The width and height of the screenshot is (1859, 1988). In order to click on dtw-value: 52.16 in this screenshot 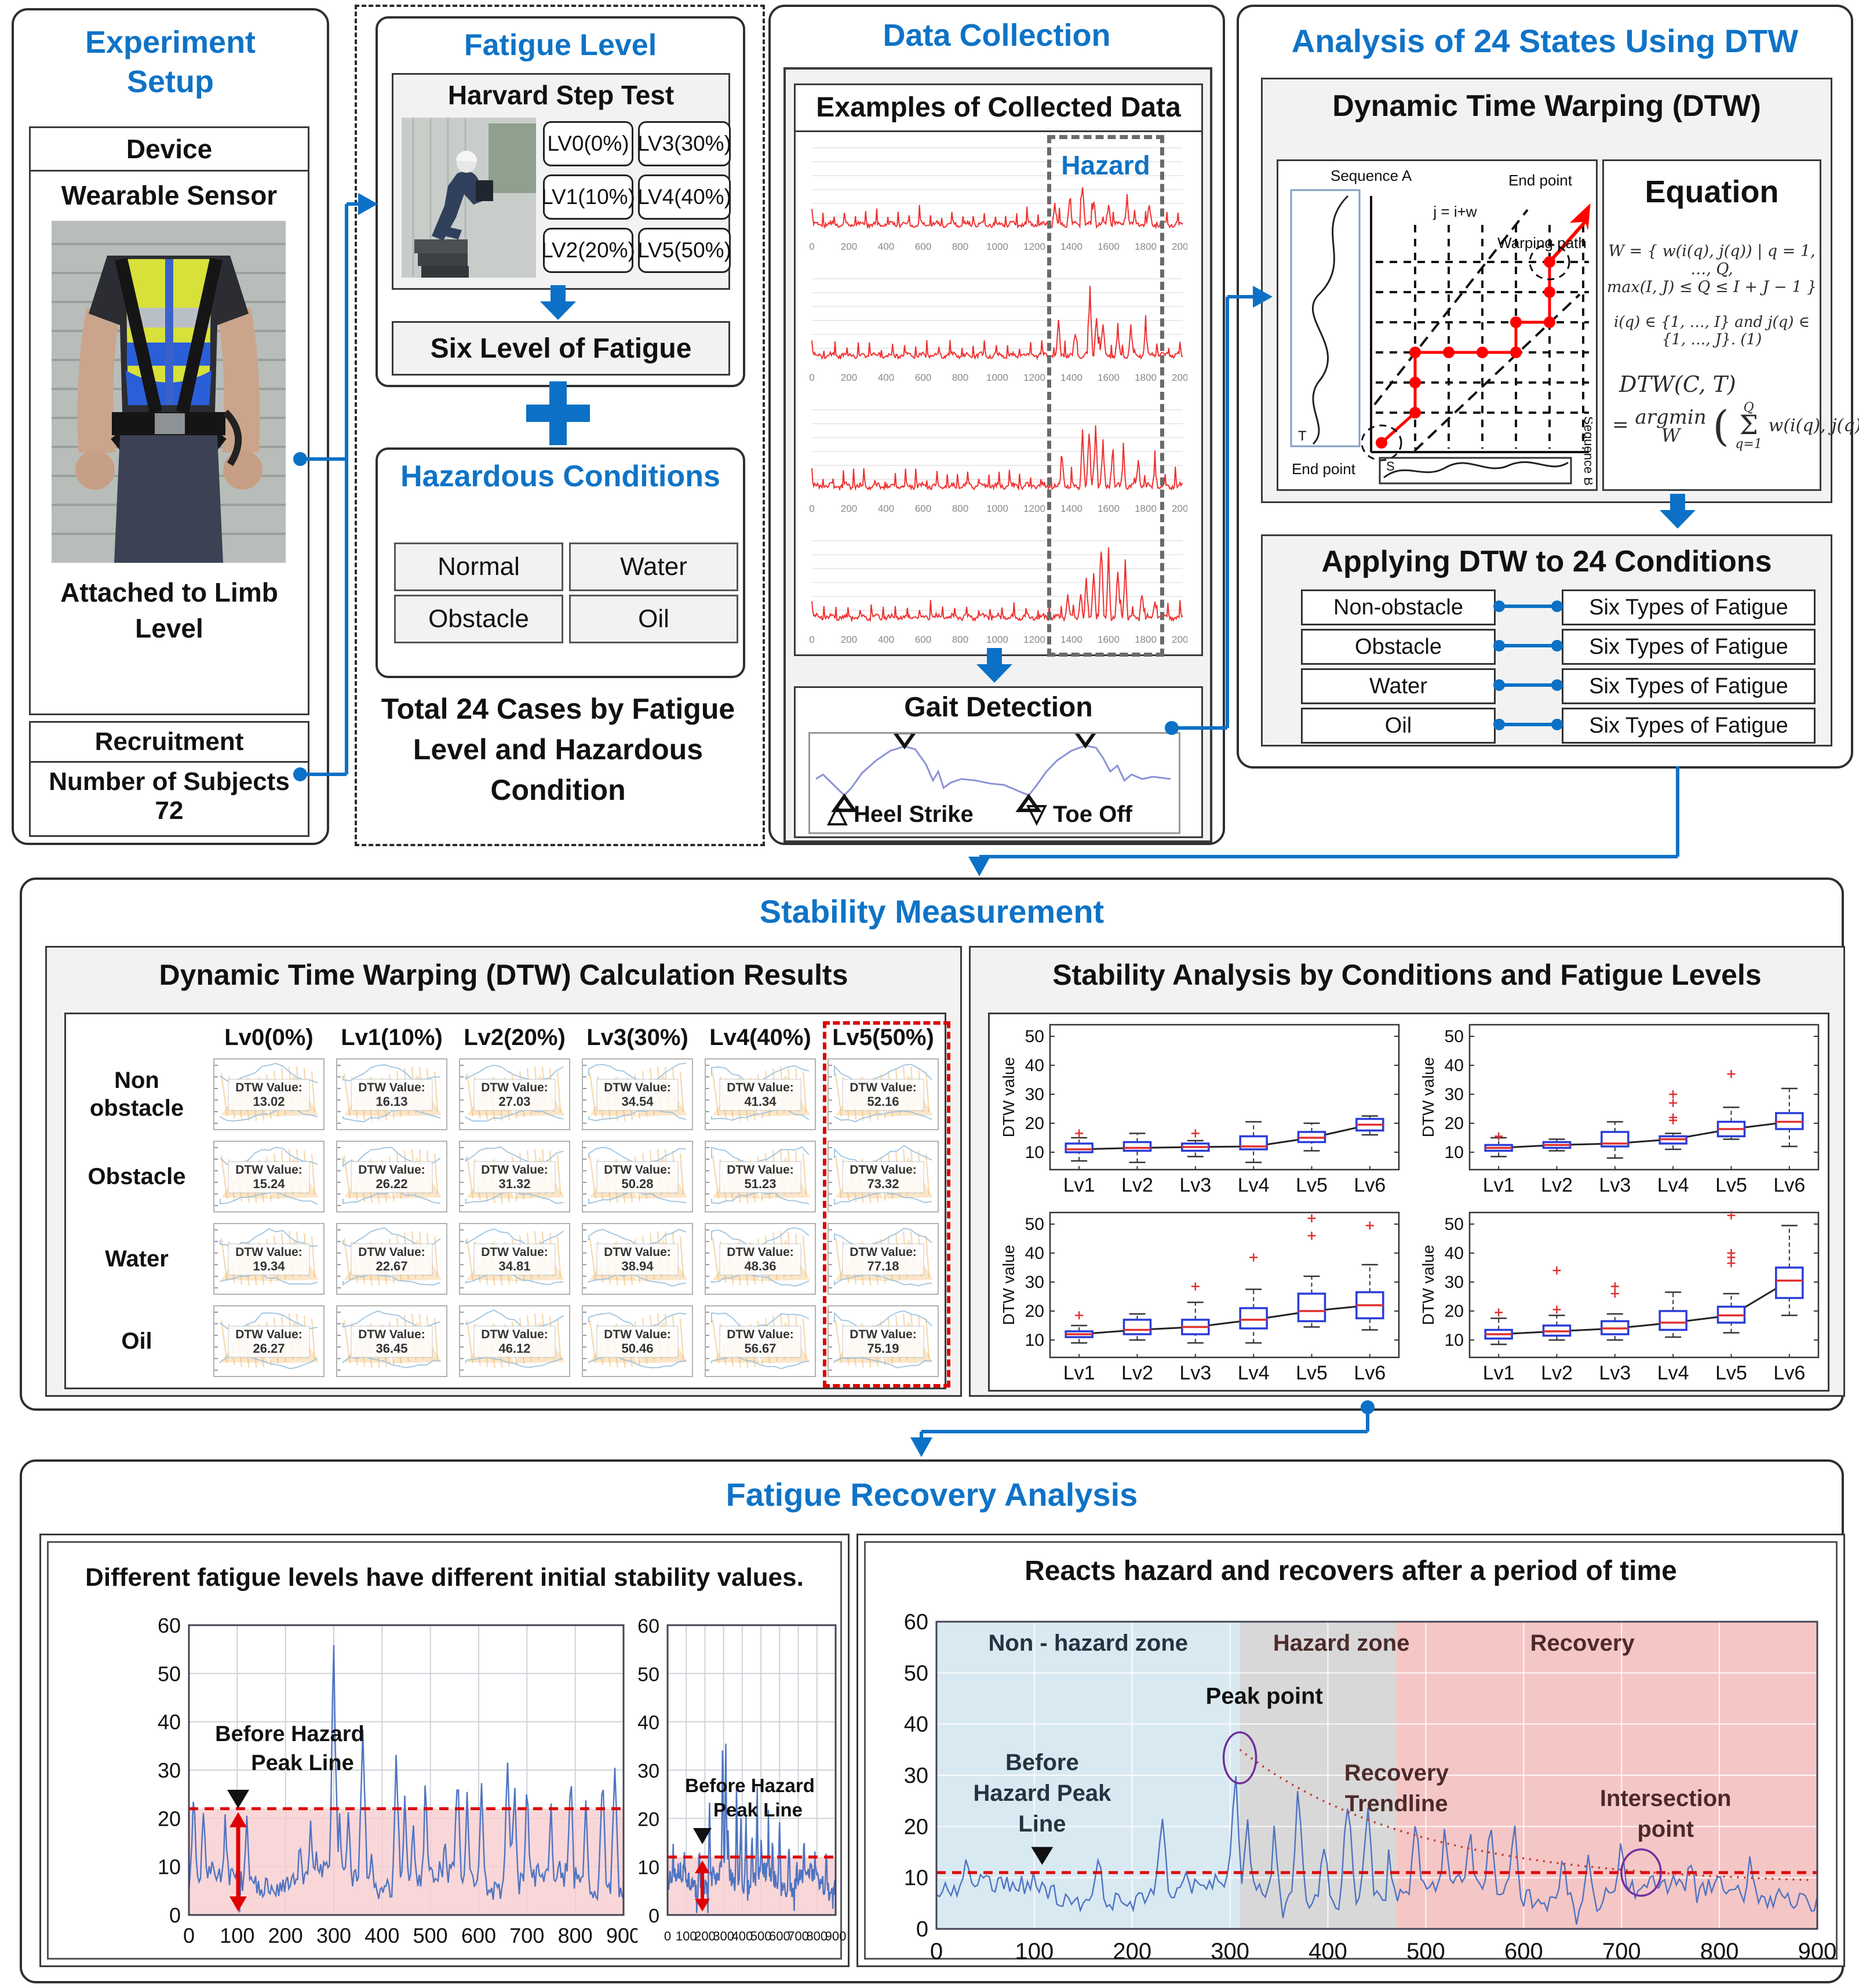, I will do `click(883, 1101)`.